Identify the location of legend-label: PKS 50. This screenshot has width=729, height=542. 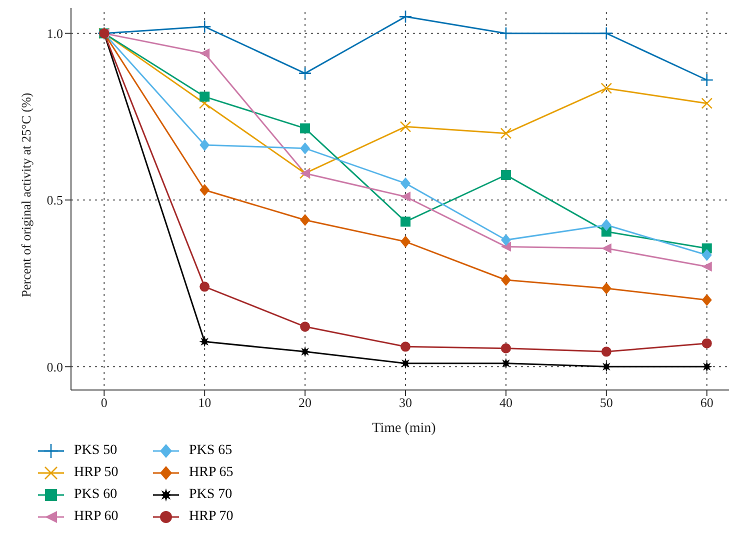
(96, 451).